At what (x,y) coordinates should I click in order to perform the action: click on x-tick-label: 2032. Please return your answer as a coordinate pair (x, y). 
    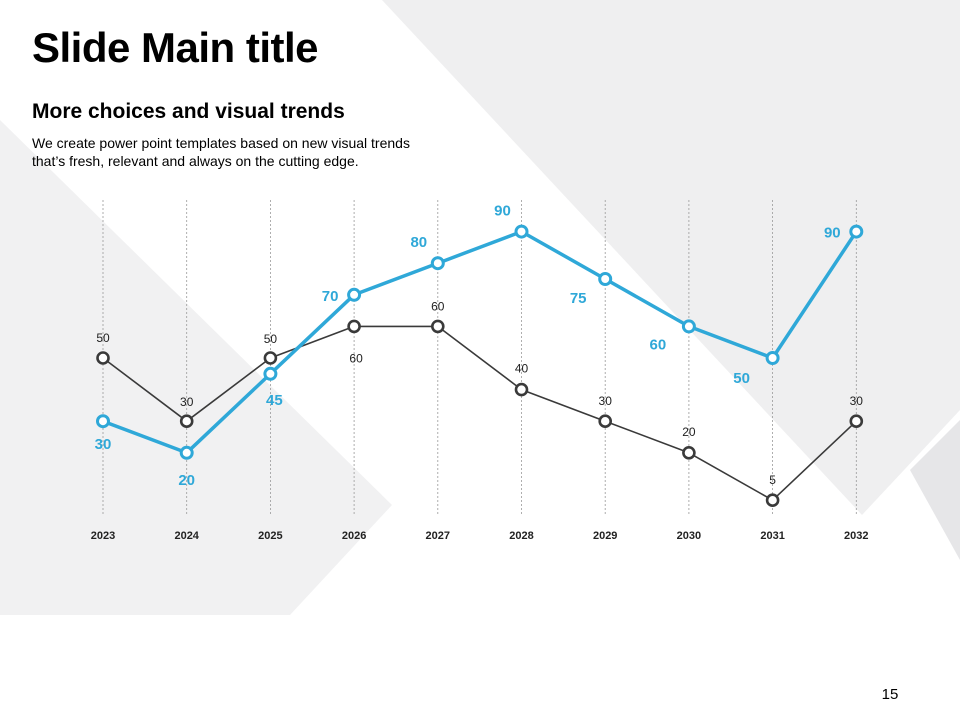
    Looking at the image, I should click on (856, 536).